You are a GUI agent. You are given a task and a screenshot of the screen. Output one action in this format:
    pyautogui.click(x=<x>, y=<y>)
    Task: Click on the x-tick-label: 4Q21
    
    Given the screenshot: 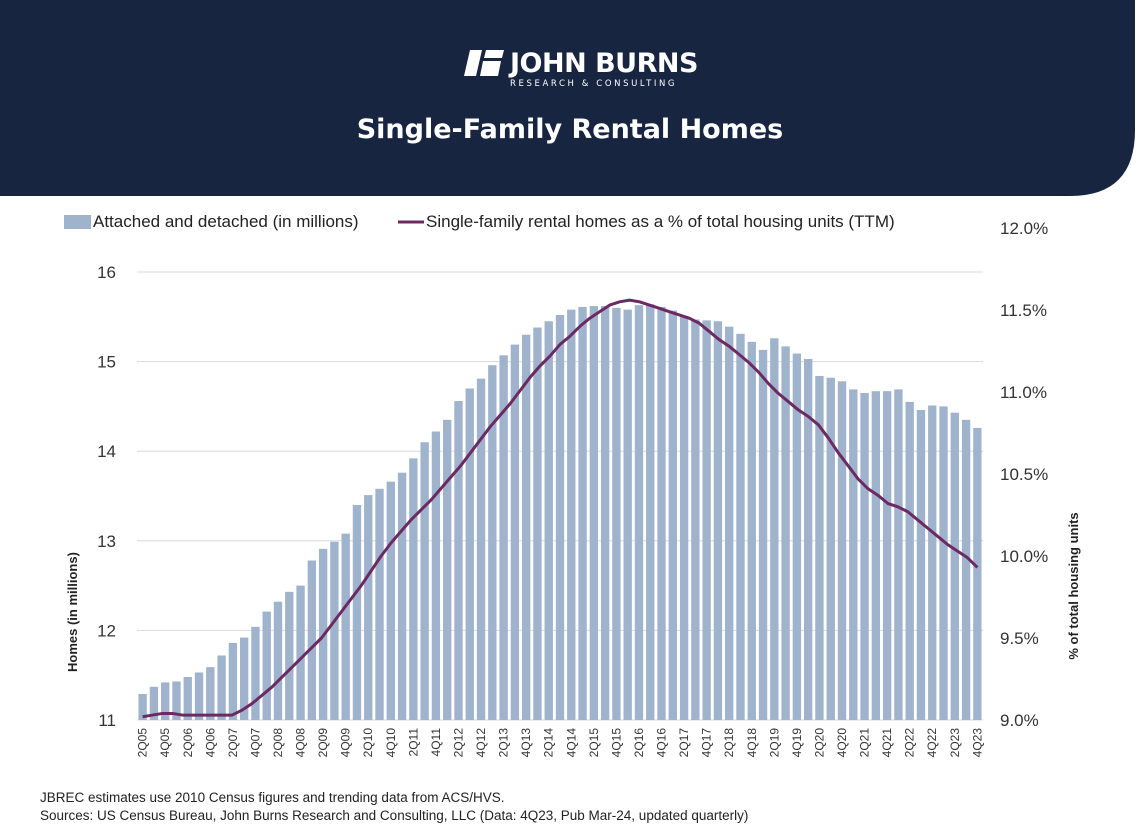 What is the action you would take?
    pyautogui.click(x=887, y=743)
    